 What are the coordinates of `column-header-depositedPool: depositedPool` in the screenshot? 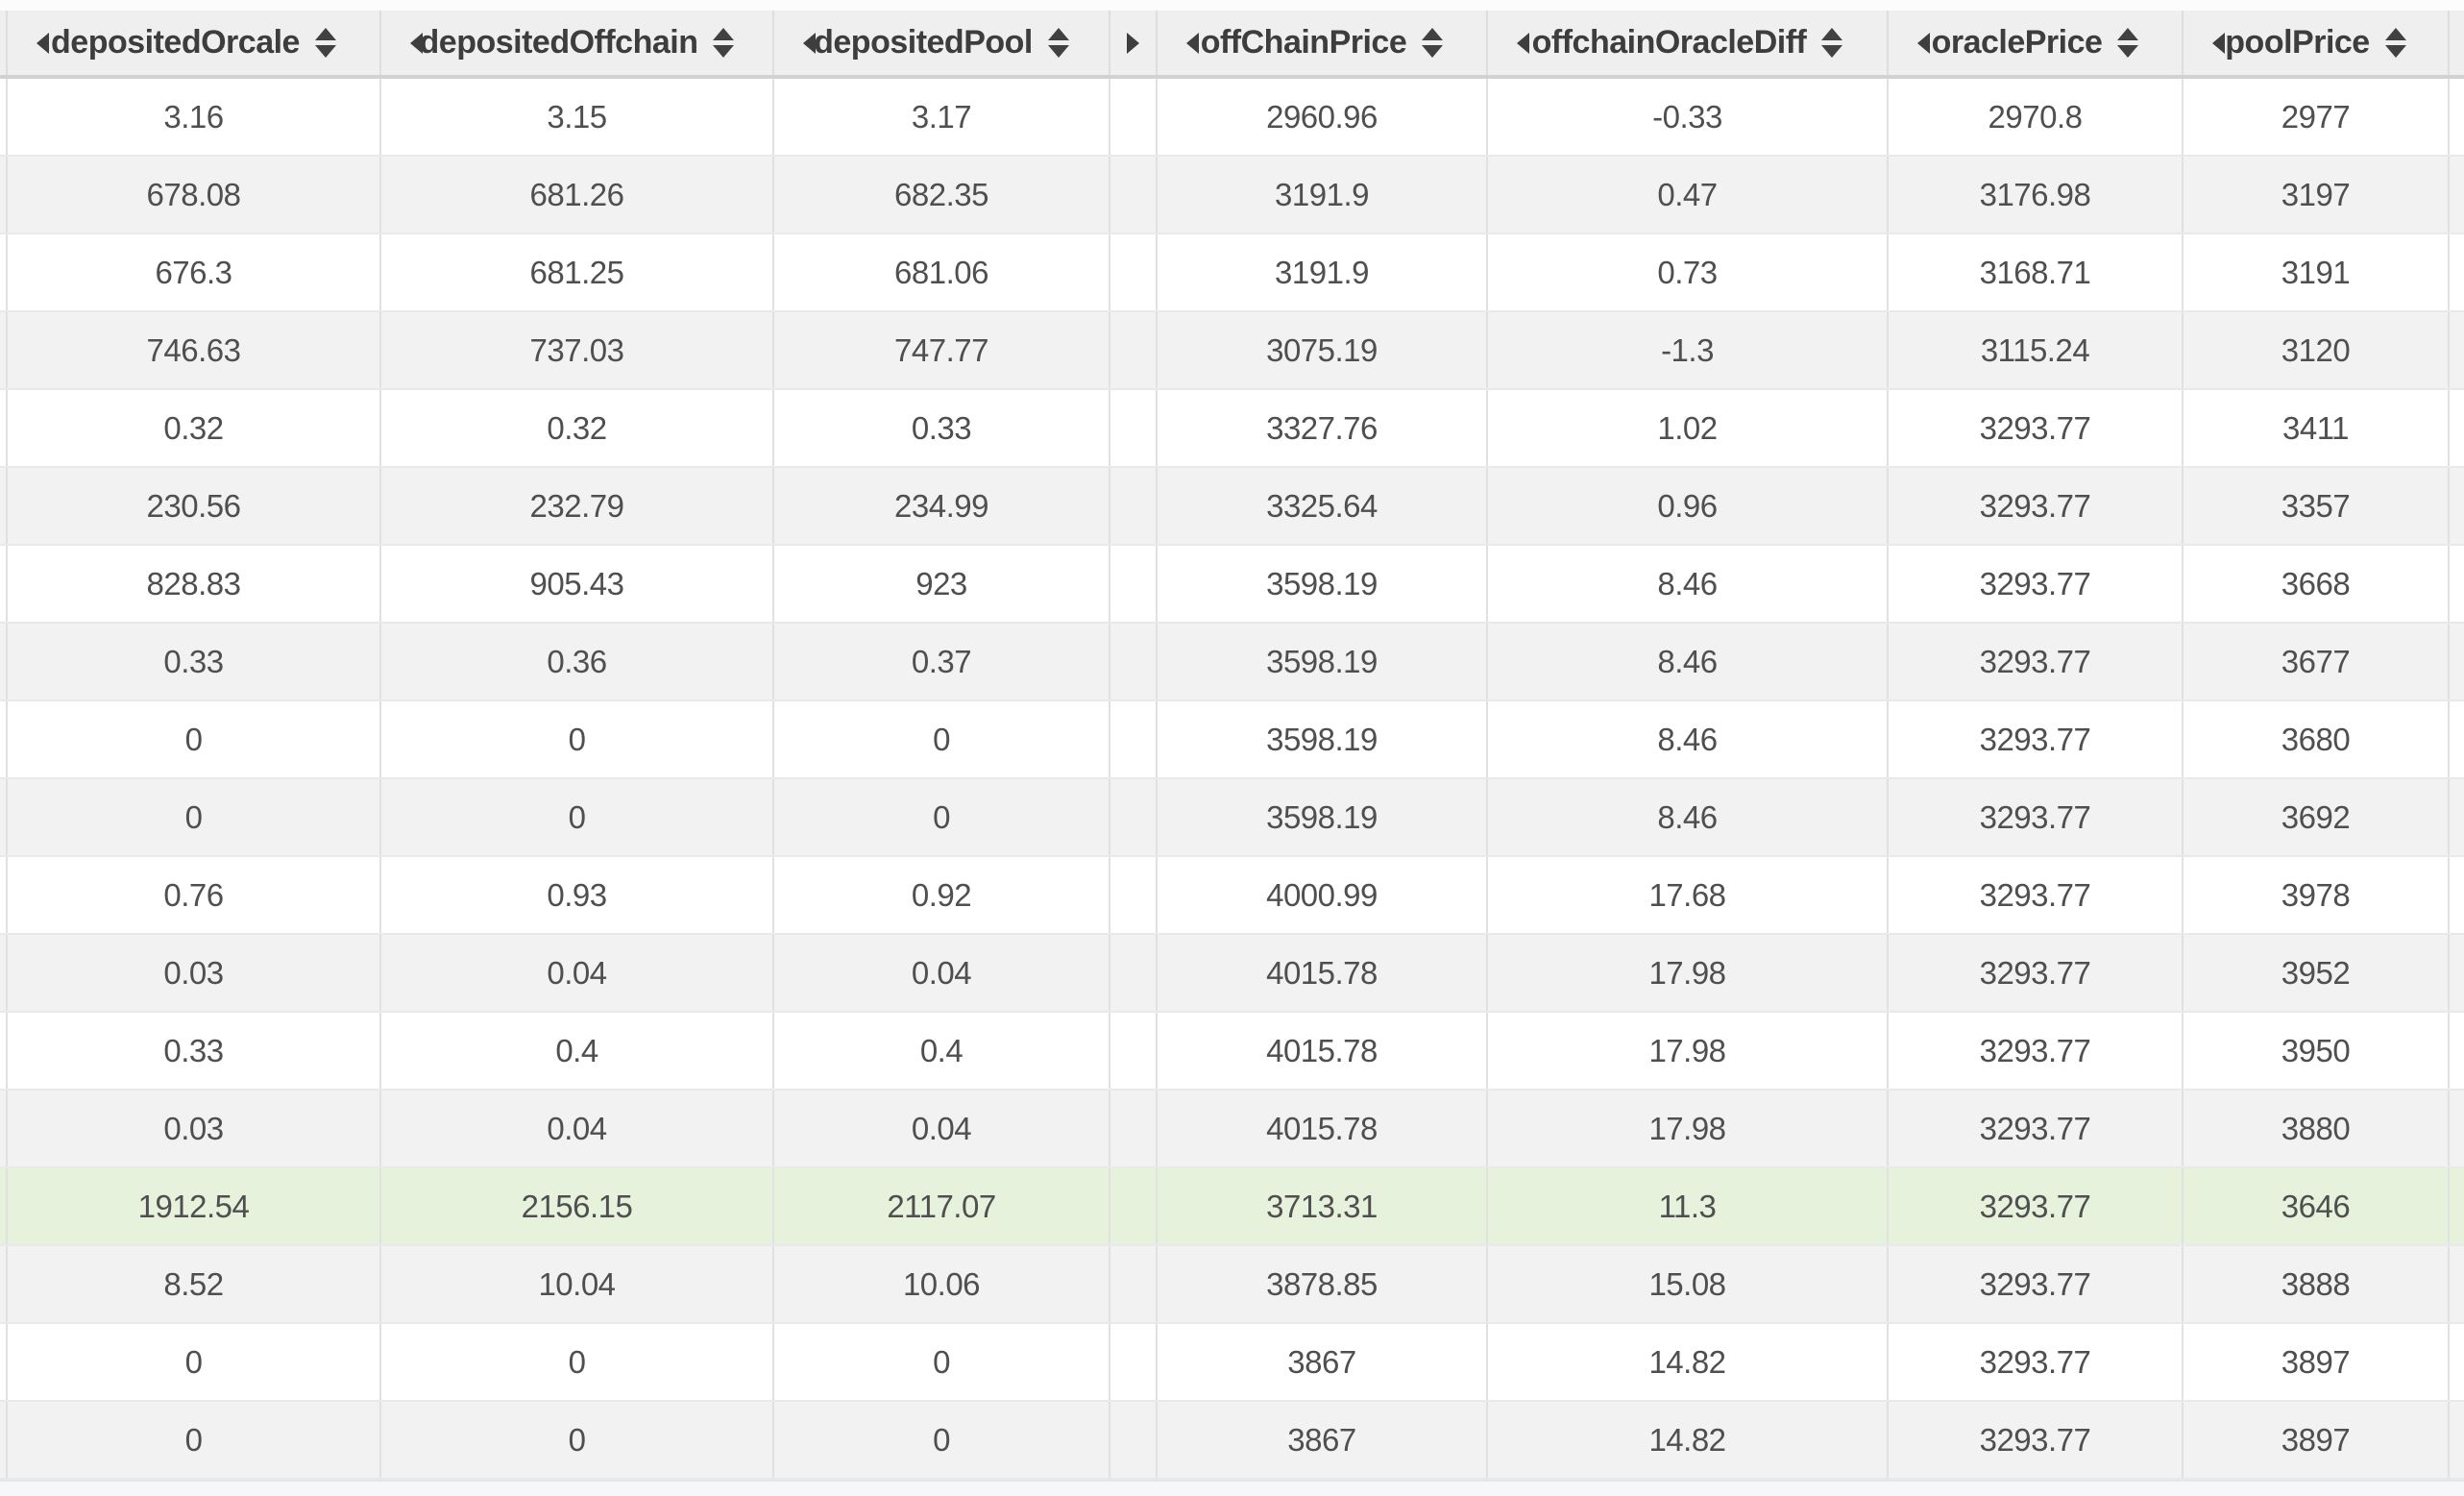 It's located at (942, 43).